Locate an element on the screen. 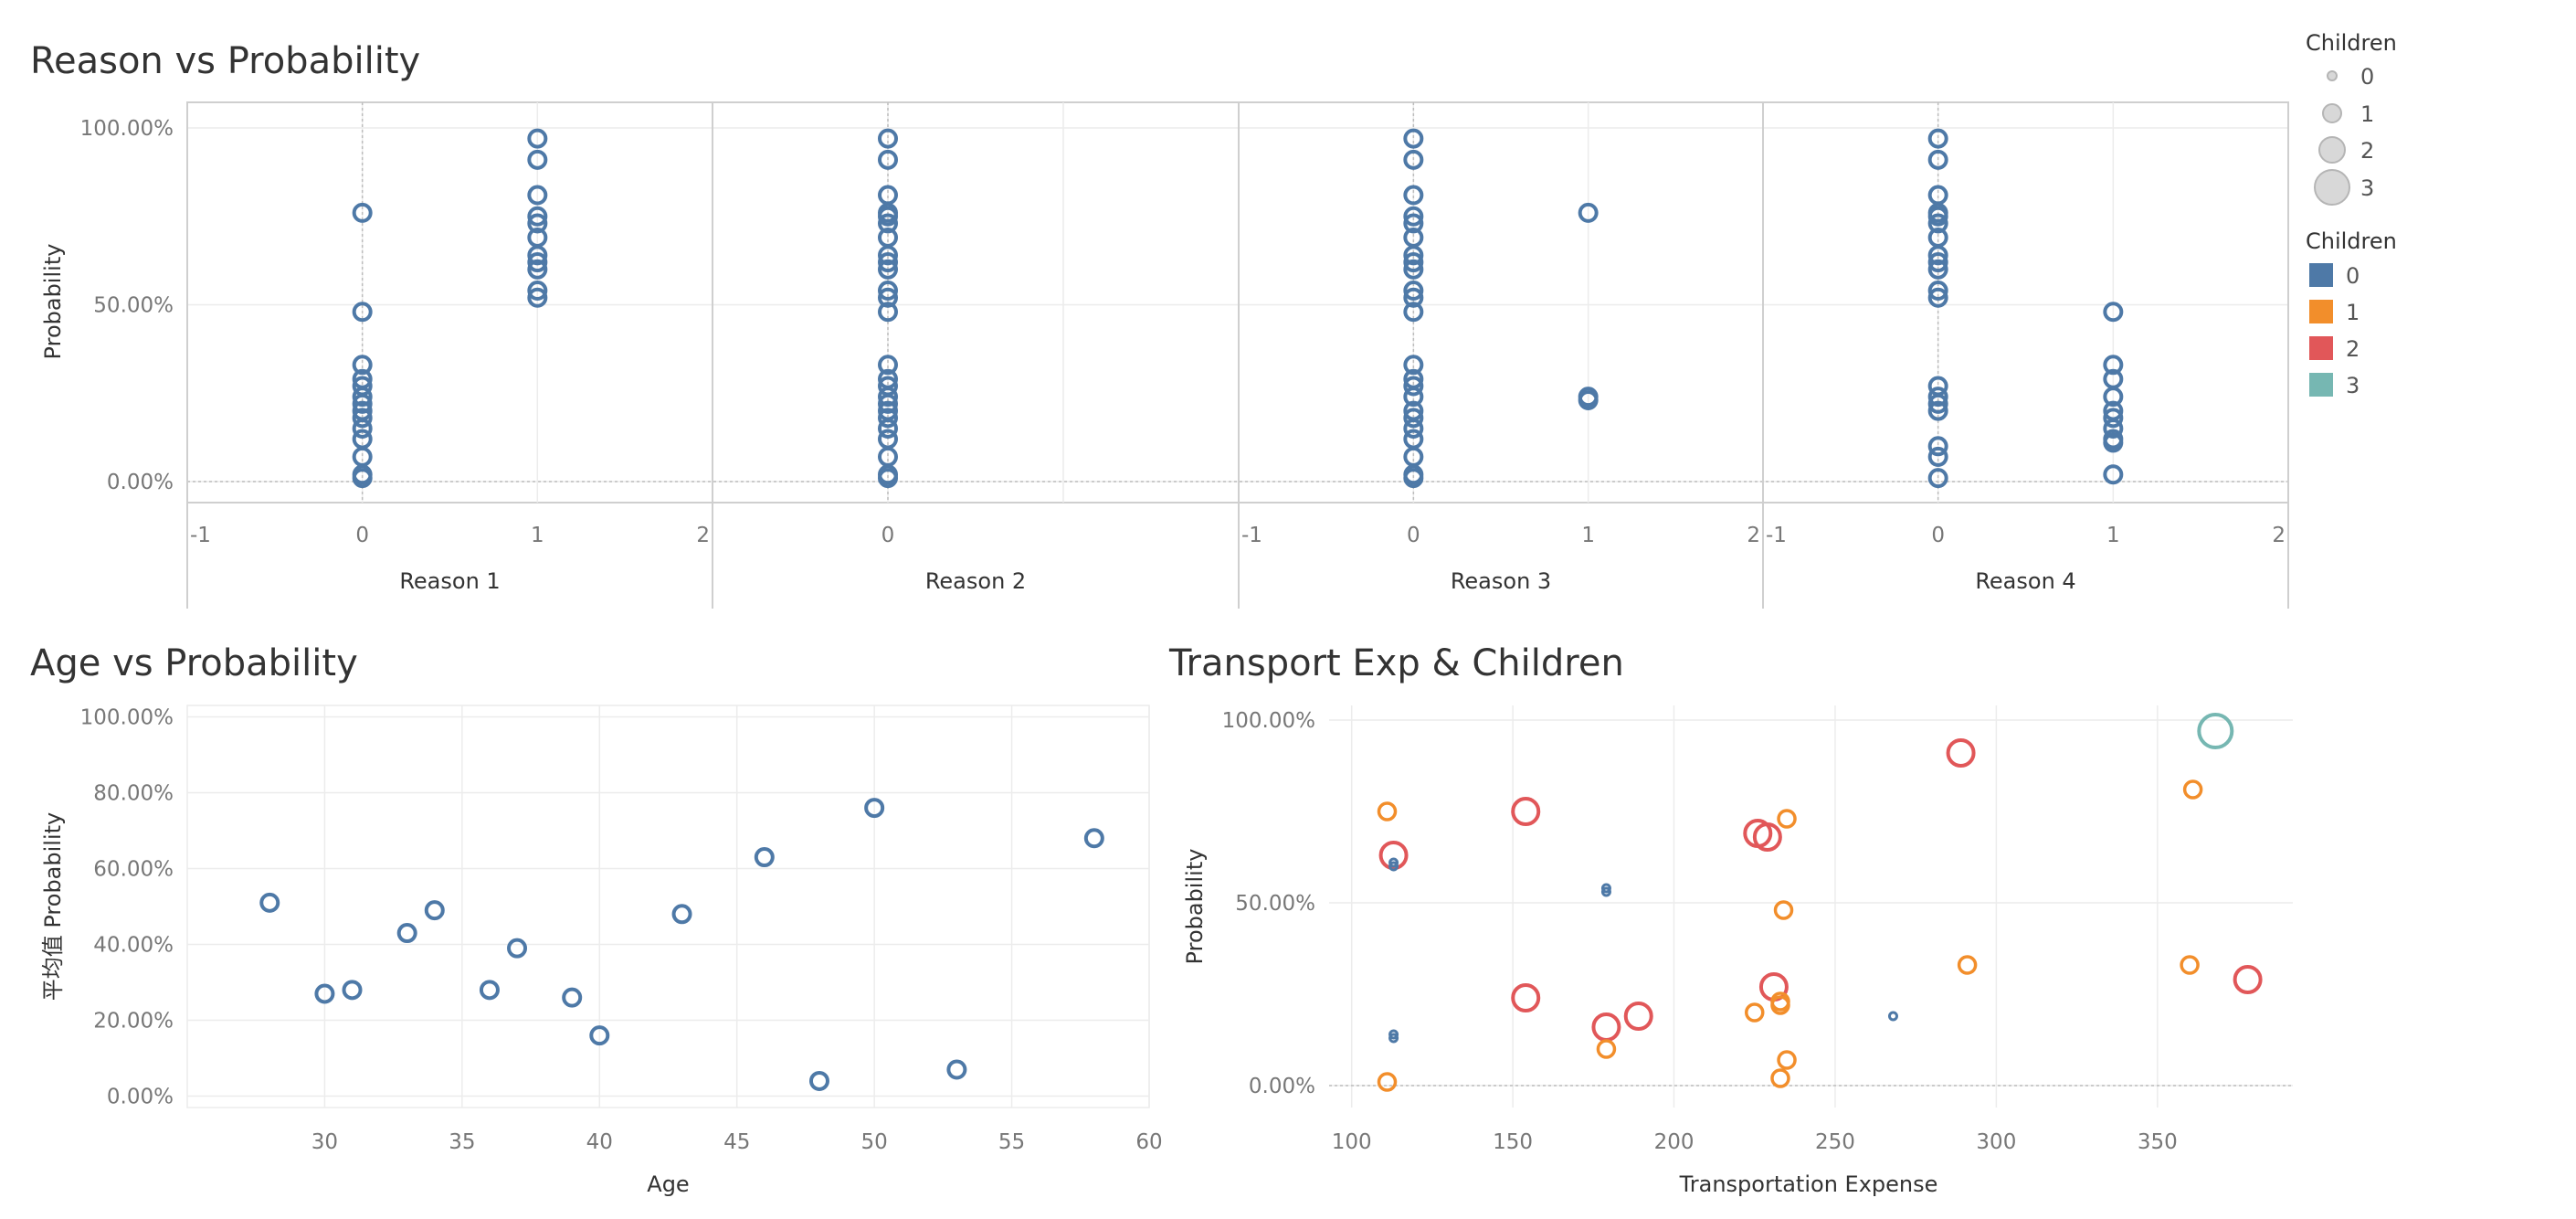 This screenshot has height=1219, width=2576. transport-x-tick: 150 is located at coordinates (1513, 1142).